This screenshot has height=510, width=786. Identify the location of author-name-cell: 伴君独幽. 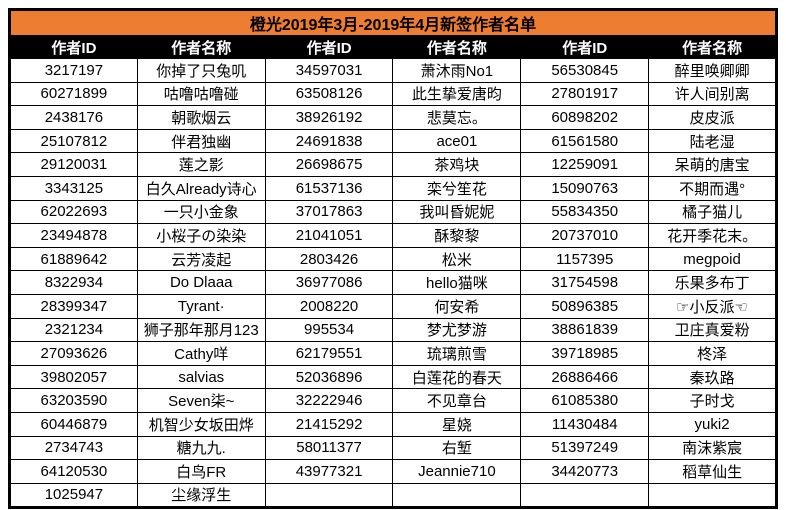
(201, 141).